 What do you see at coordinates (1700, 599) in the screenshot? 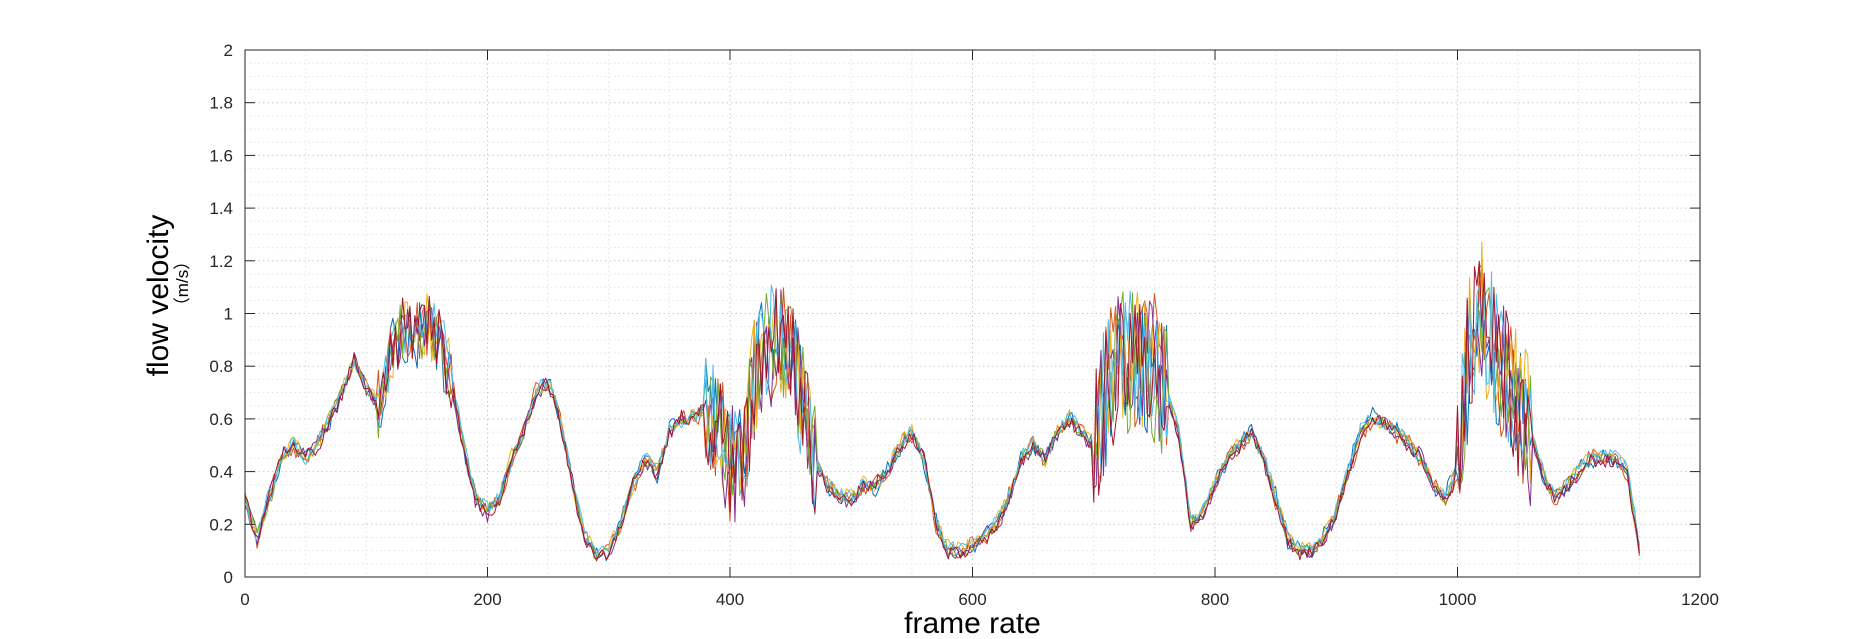
I see `x-tick-label: 1200` at bounding box center [1700, 599].